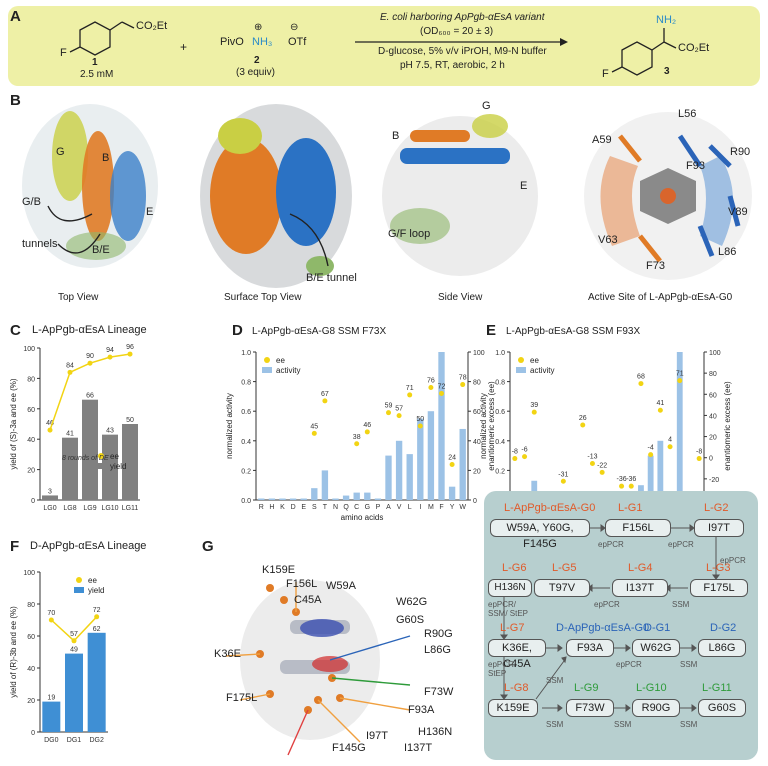 The width and height of the screenshot is (768, 766). What do you see at coordinates (437, 650) in the screenshot?
I see `mutation-label-l86g: L86G` at bounding box center [437, 650].